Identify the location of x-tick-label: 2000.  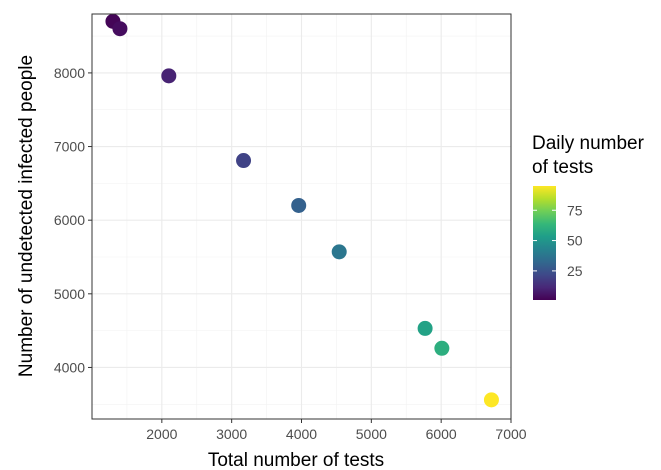
(161, 434).